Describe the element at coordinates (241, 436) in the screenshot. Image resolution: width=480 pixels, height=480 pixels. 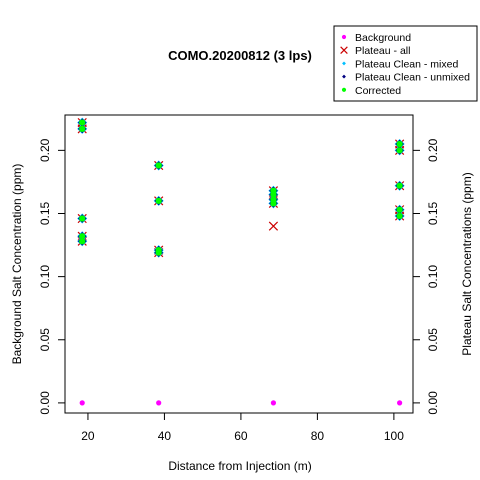
I see `x-tick-label: 60` at that location.